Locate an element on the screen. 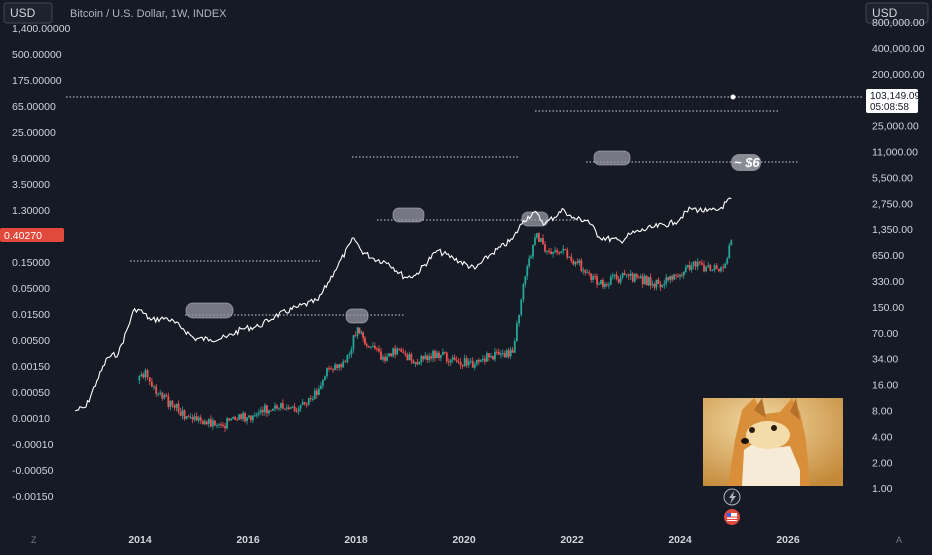 Image resolution: width=932 pixels, height=555 pixels. currency-right-label: USD is located at coordinates (885, 13).